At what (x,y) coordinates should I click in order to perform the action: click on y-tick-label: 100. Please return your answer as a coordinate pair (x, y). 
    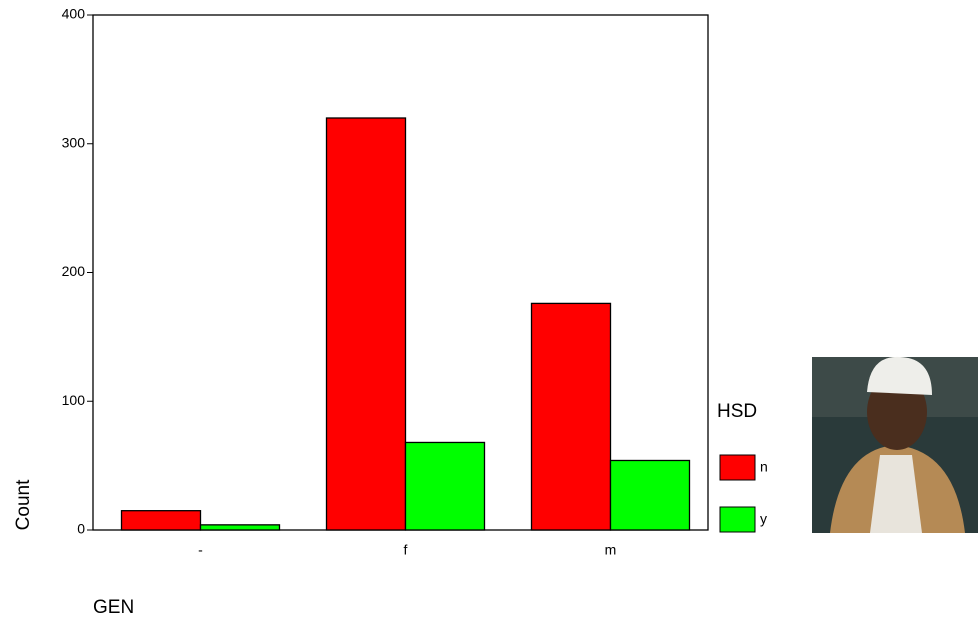
    Looking at the image, I should click on (74, 400).